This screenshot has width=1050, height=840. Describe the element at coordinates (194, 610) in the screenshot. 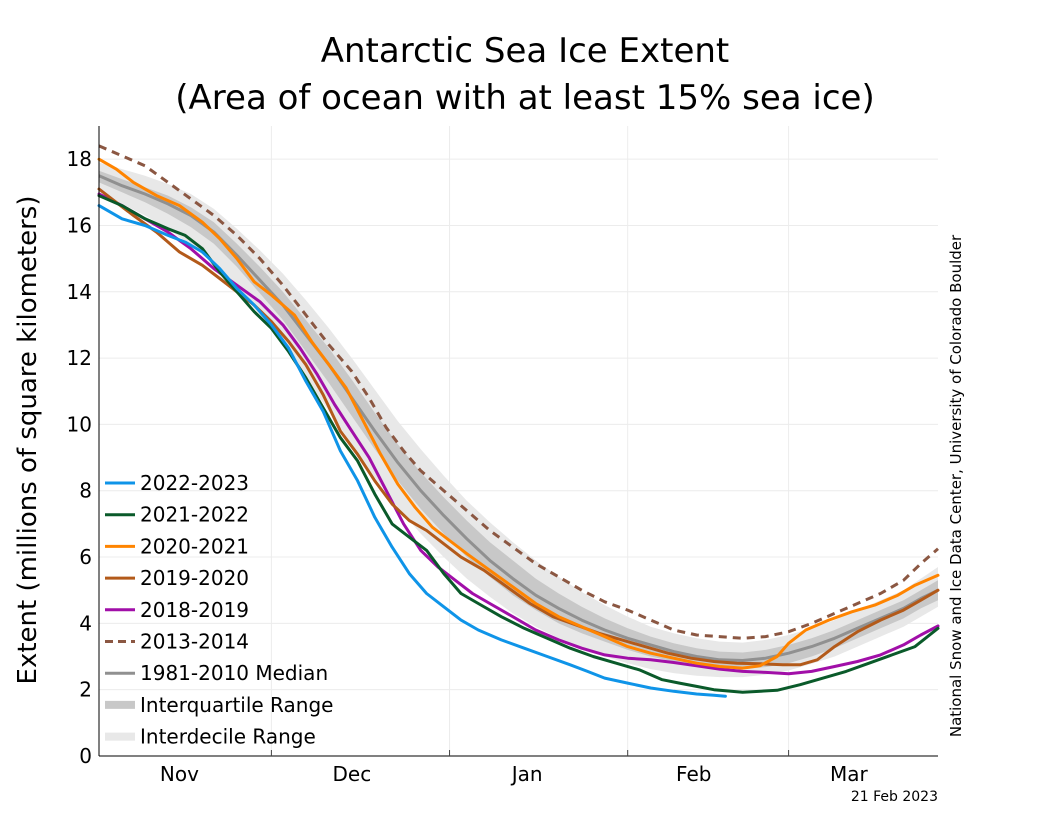

I see `legend-label: 2018-2019` at that location.